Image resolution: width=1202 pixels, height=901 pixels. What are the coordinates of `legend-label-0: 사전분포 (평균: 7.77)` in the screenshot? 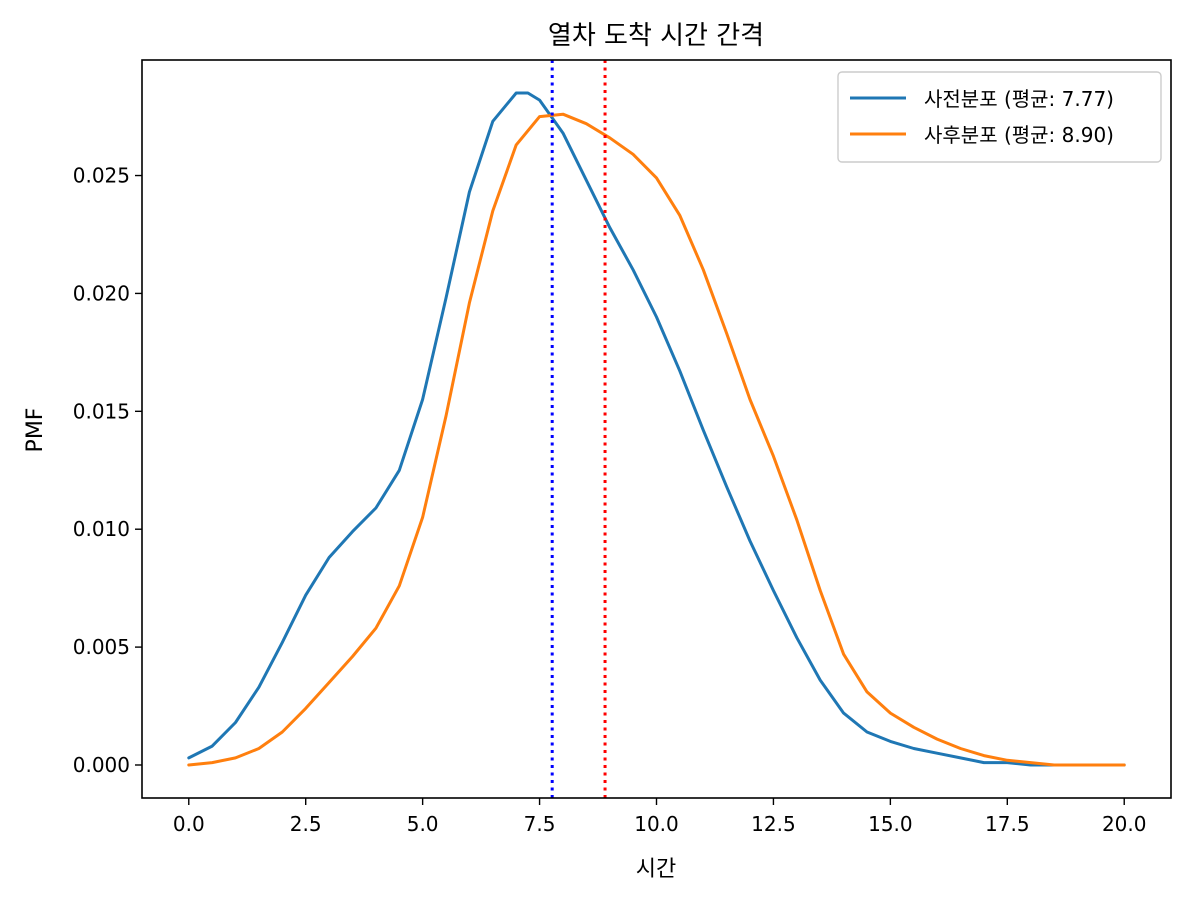 It's located at (1019, 99).